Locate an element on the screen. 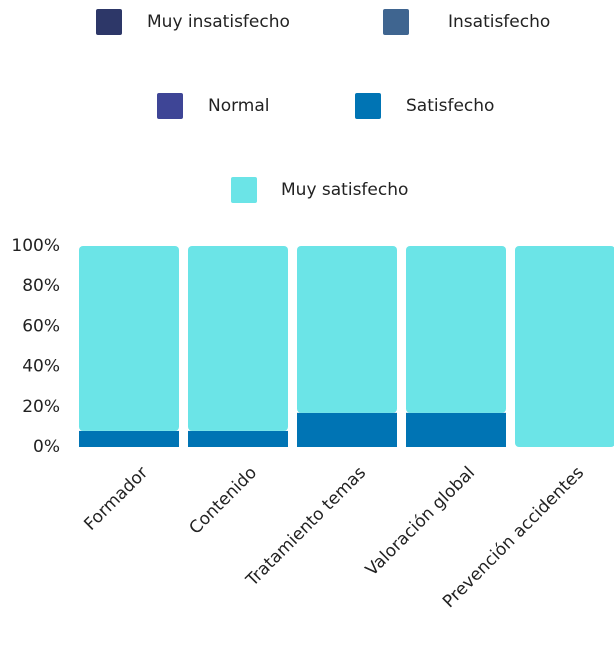 This screenshot has width=614, height=655. legend-label: Muy insatisfecho is located at coordinates (218, 22).